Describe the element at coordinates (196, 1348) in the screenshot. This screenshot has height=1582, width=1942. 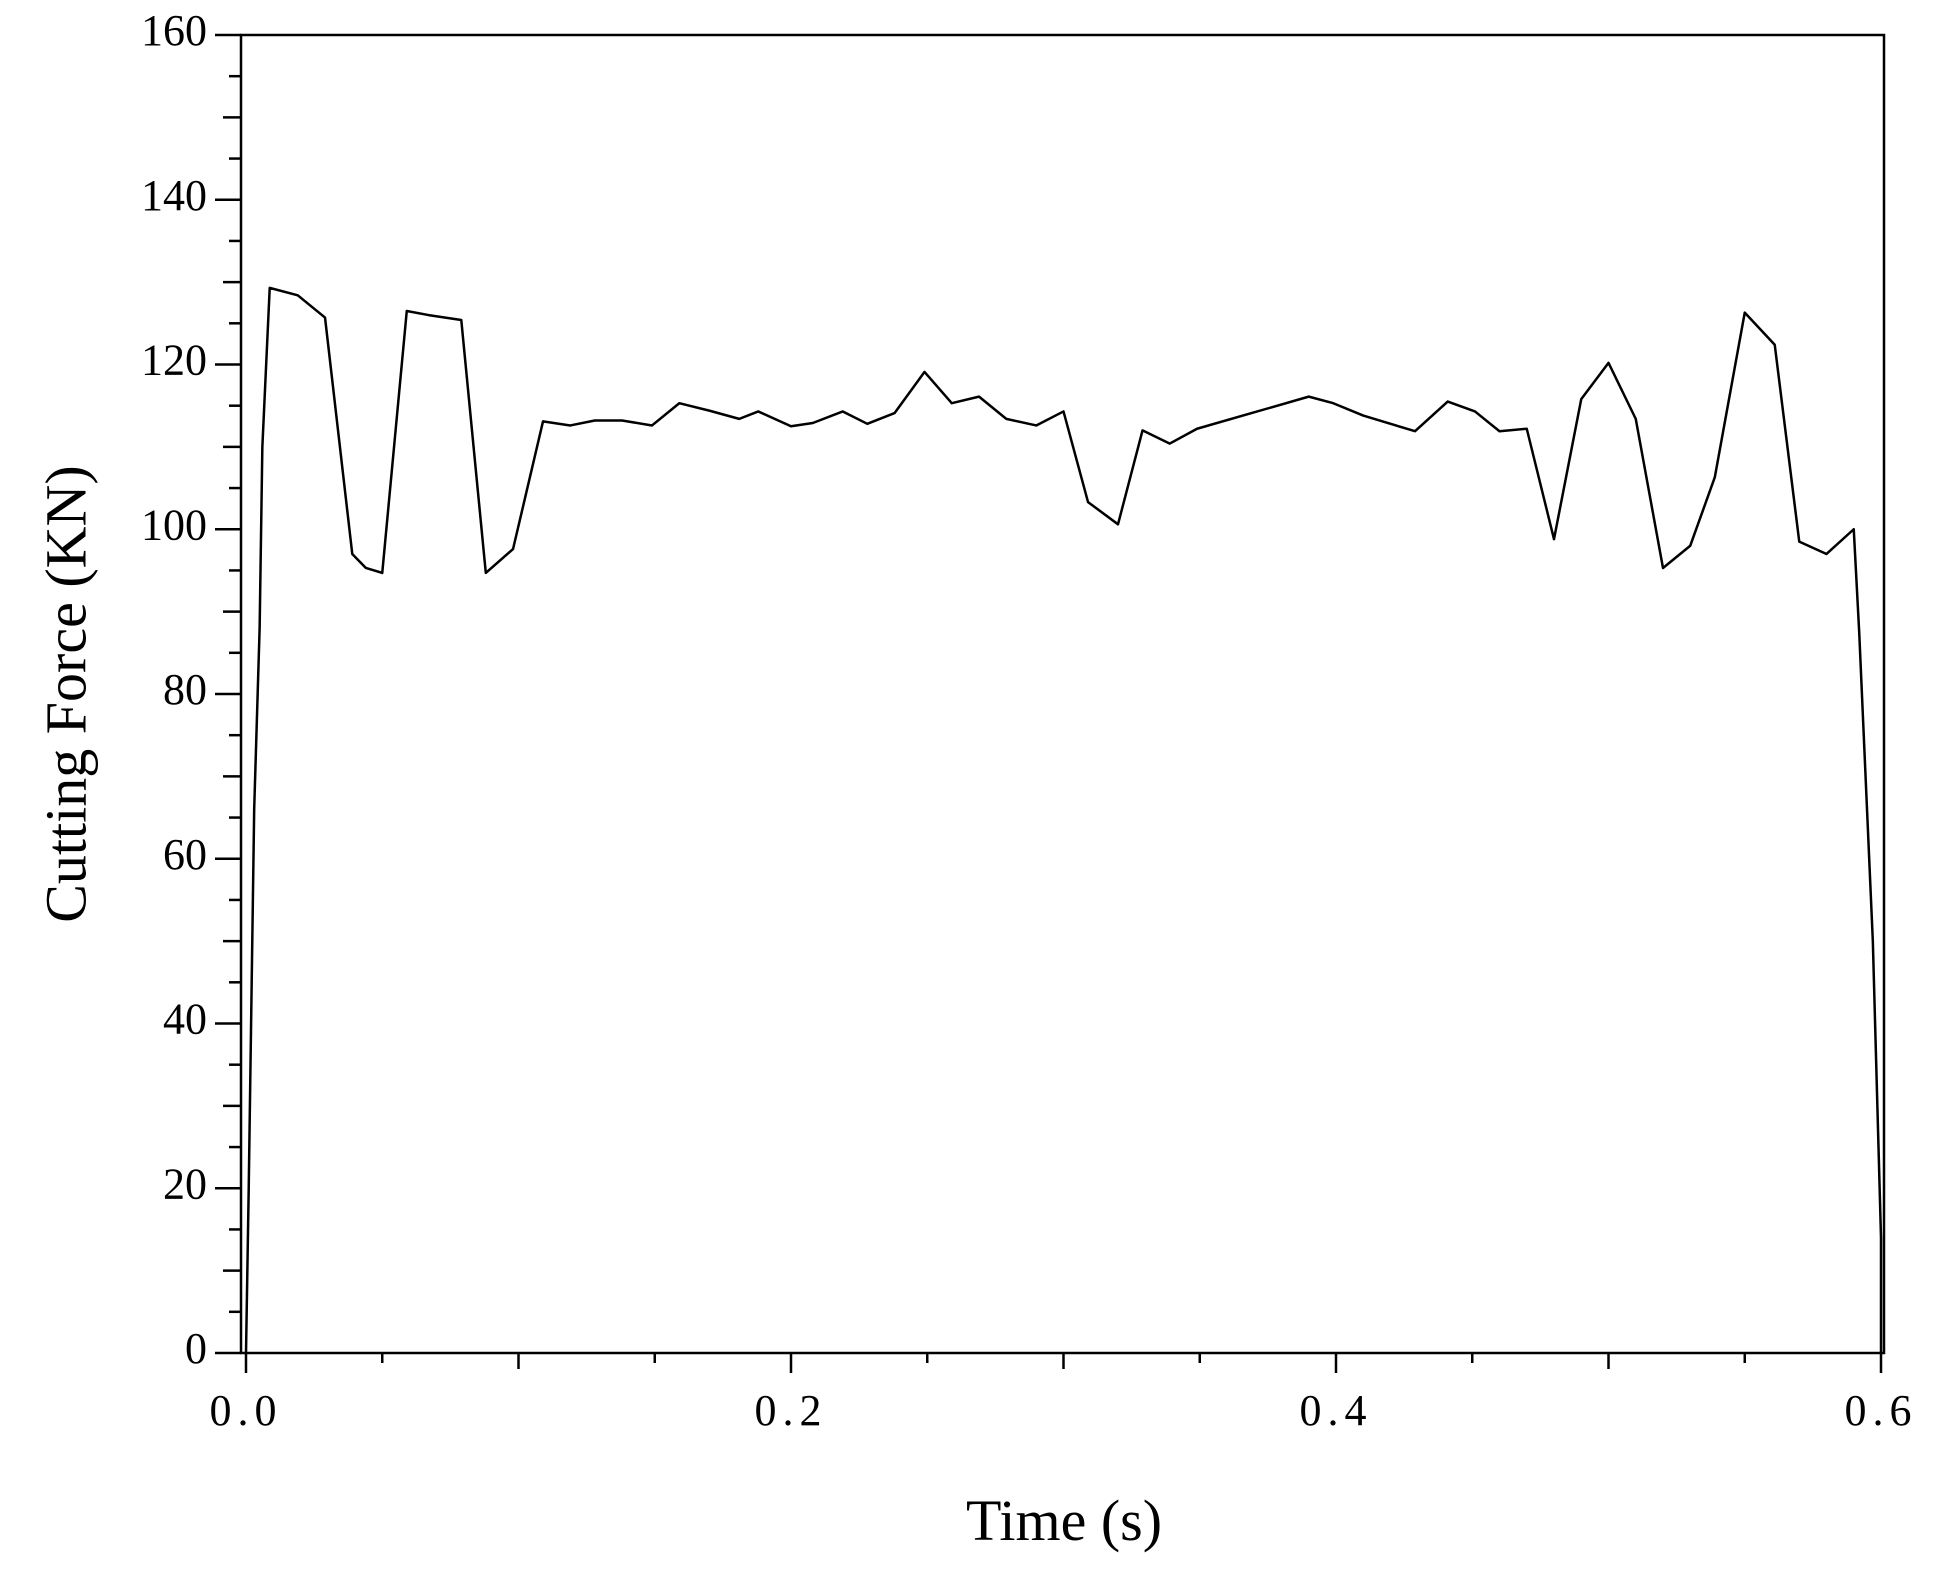
I see `y-tick-label: 0` at that location.